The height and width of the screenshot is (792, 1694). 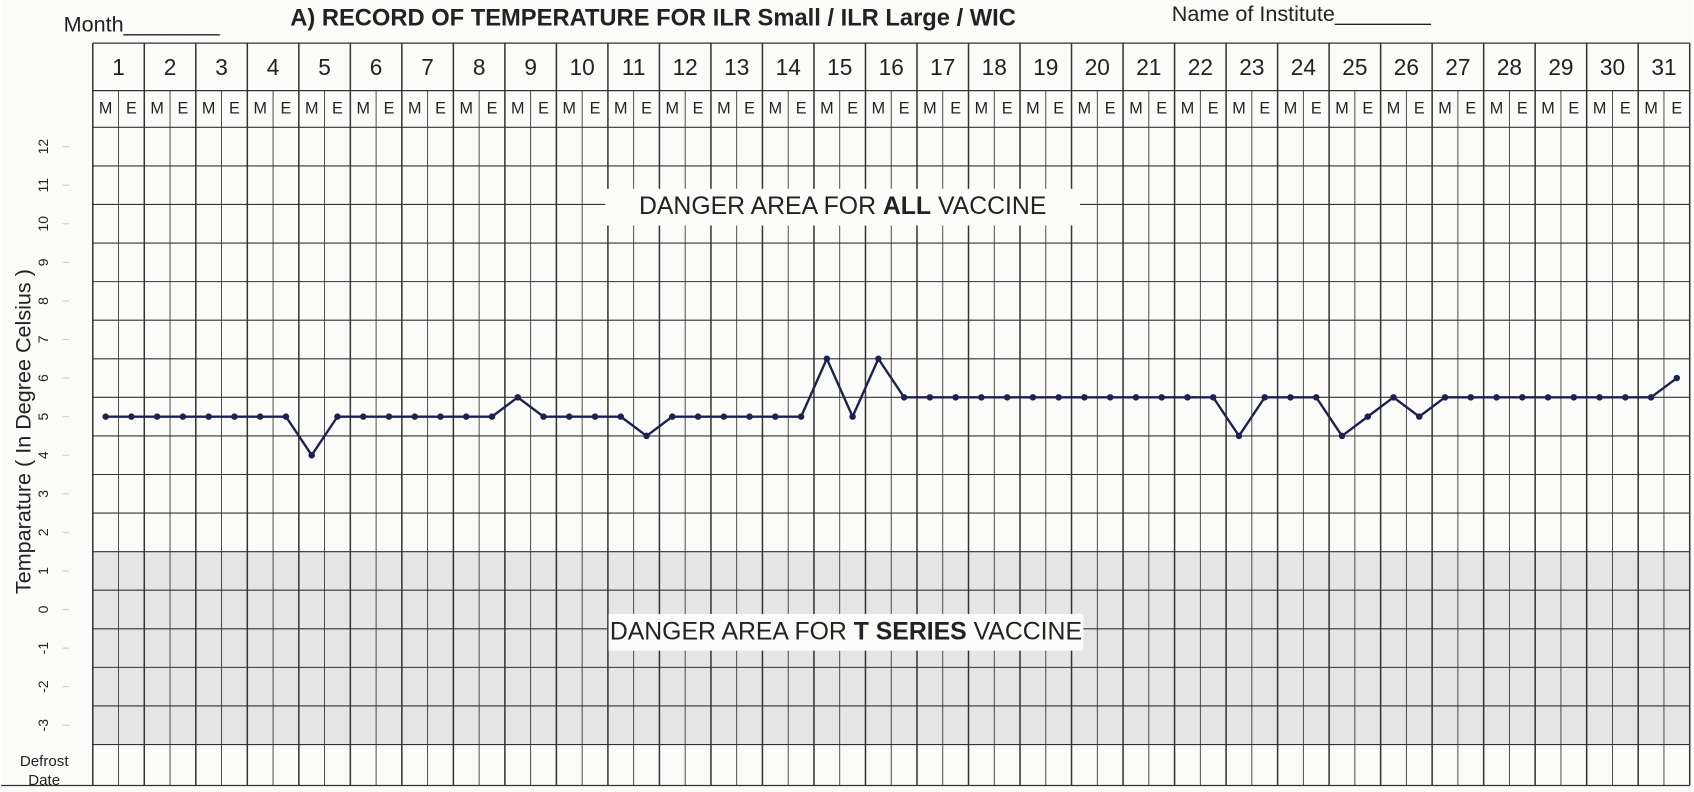 What do you see at coordinates (1024, 631) in the screenshot?
I see `danger-label-part: VACCINE` at bounding box center [1024, 631].